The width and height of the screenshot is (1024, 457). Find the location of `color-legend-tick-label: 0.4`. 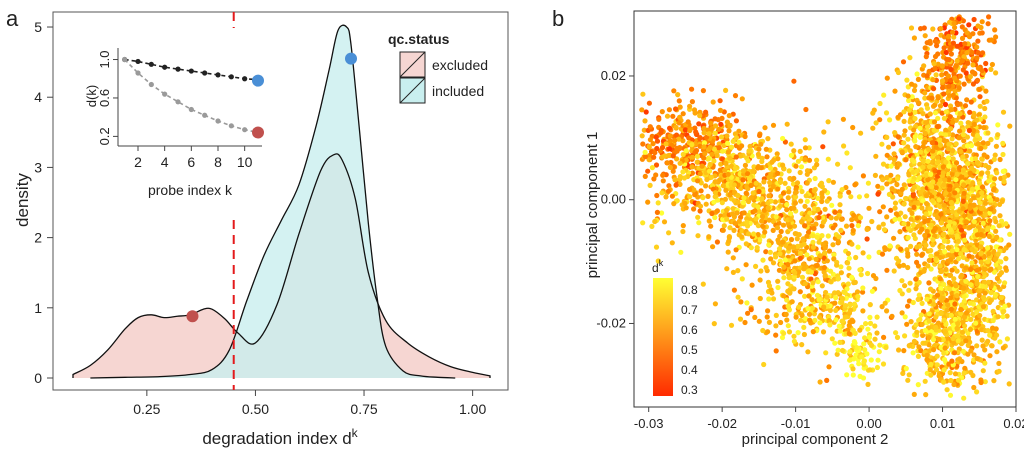

color-legend-tick-label: 0.4 is located at coordinates (689, 370).